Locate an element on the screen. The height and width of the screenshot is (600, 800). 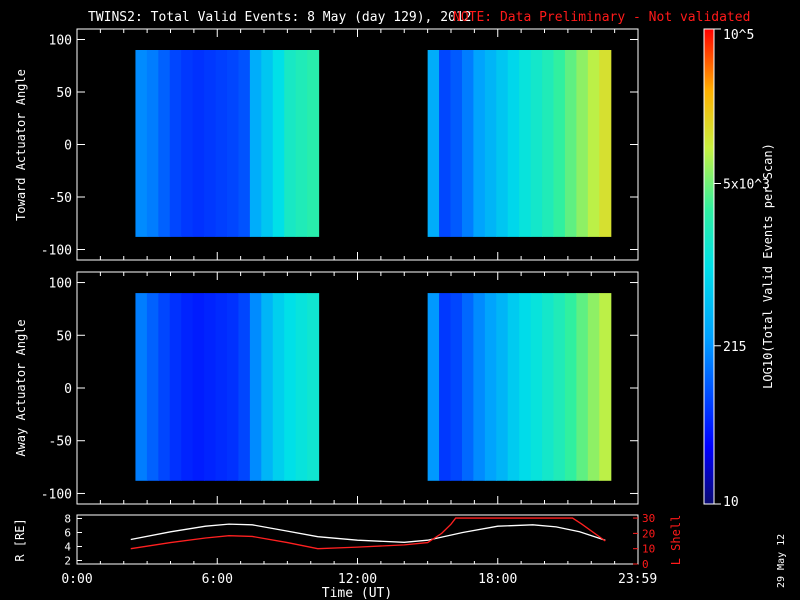
r-tick-label: 4 is located at coordinates (67, 547).